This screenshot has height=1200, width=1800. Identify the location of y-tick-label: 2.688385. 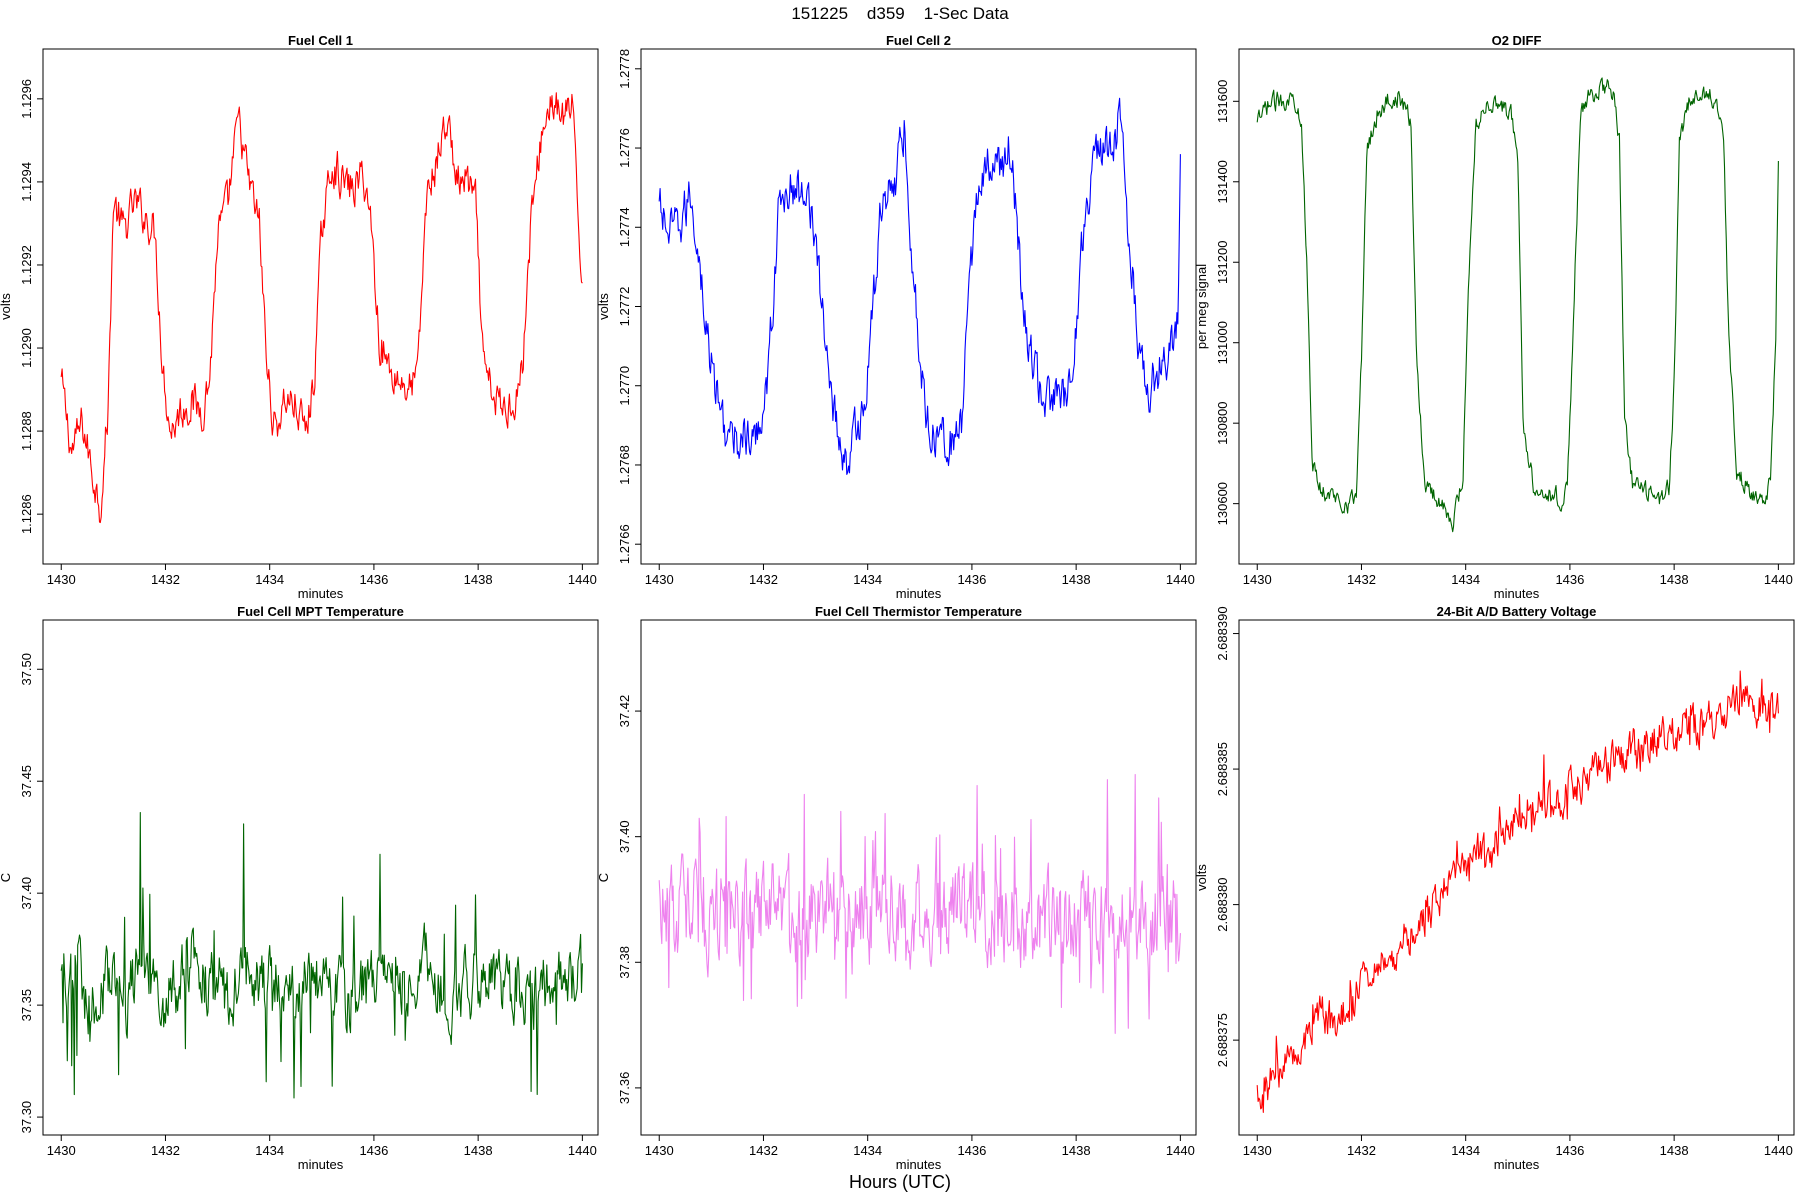
(1222, 769).